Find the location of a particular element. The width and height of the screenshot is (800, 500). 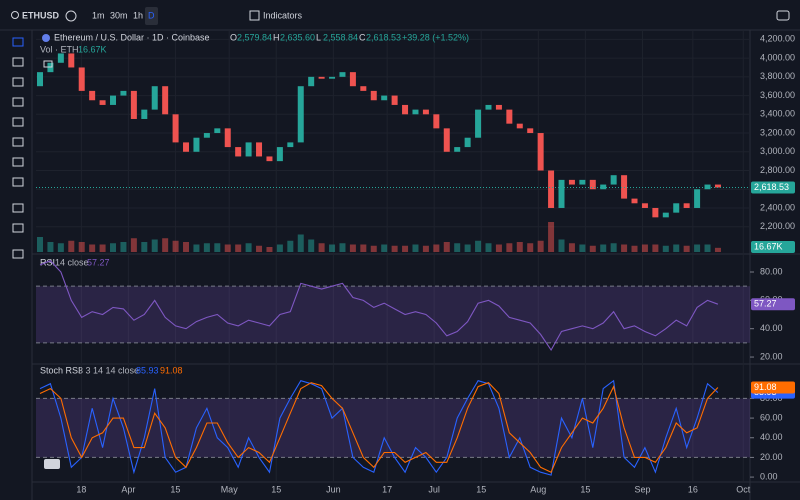

y-tick-label: 3,800.00 is located at coordinates (777, 76).